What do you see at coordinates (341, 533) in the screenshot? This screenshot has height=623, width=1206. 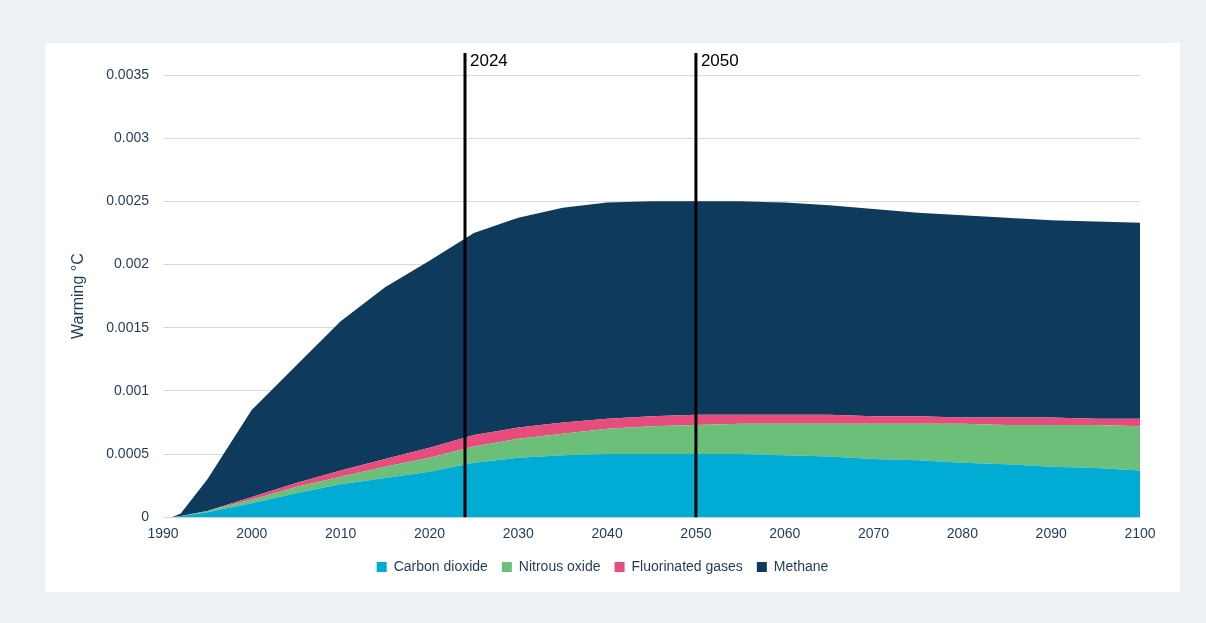 I see `x-tick-label: 2010` at bounding box center [341, 533].